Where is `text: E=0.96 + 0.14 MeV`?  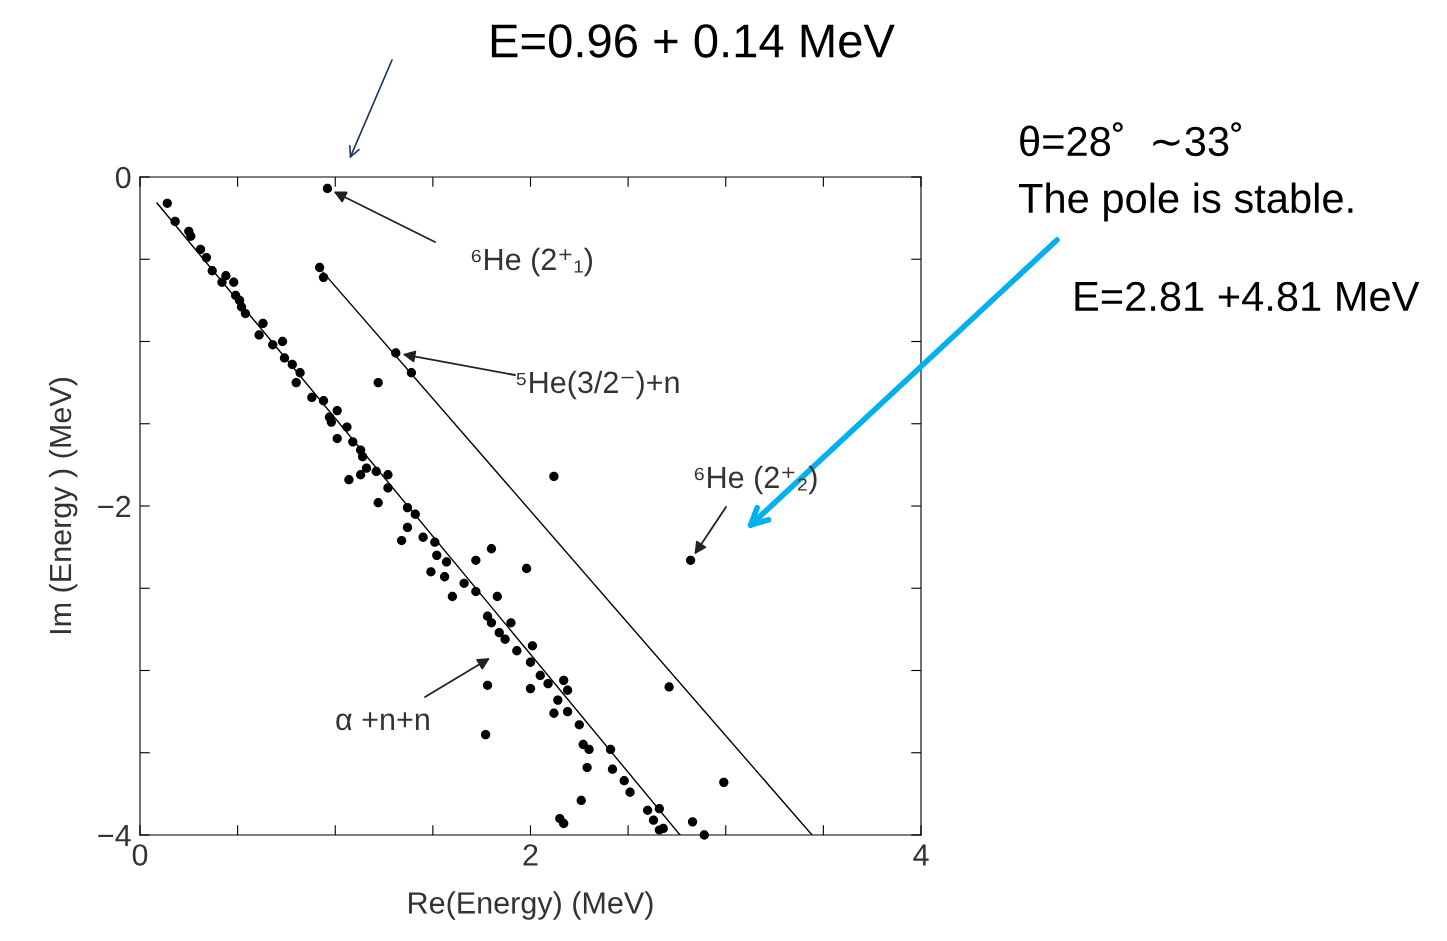 text: E=0.96 + 0.14 MeV is located at coordinates (693, 41).